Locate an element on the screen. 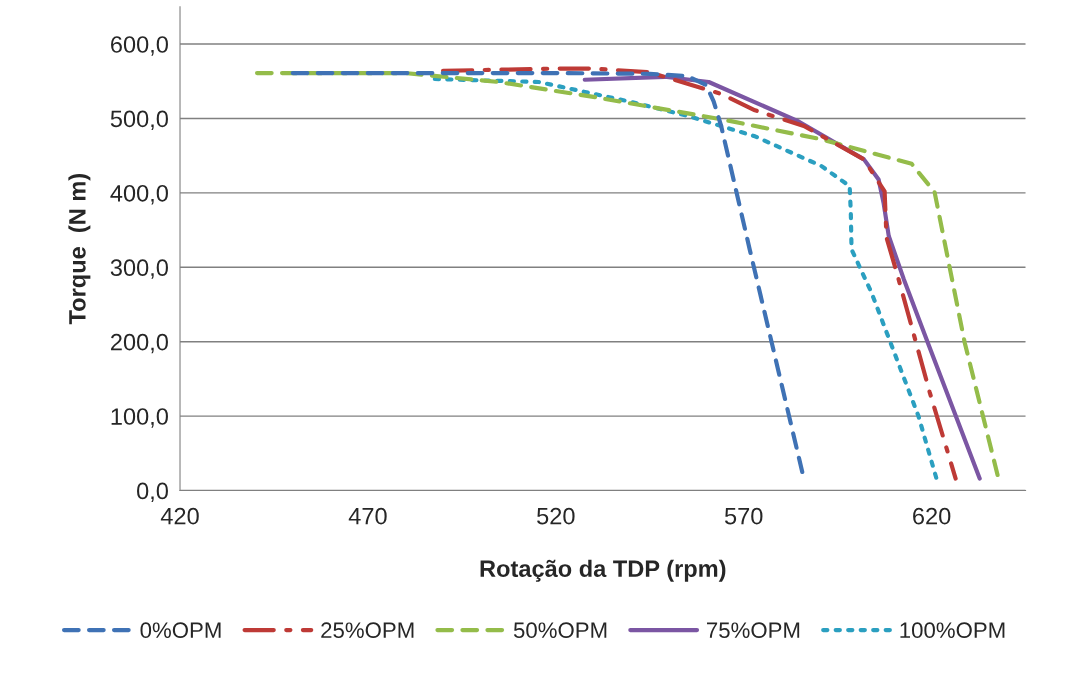 Image resolution: width=1091 pixels, height=686 pixels. y-tick-label: 100,0 is located at coordinates (139, 418).